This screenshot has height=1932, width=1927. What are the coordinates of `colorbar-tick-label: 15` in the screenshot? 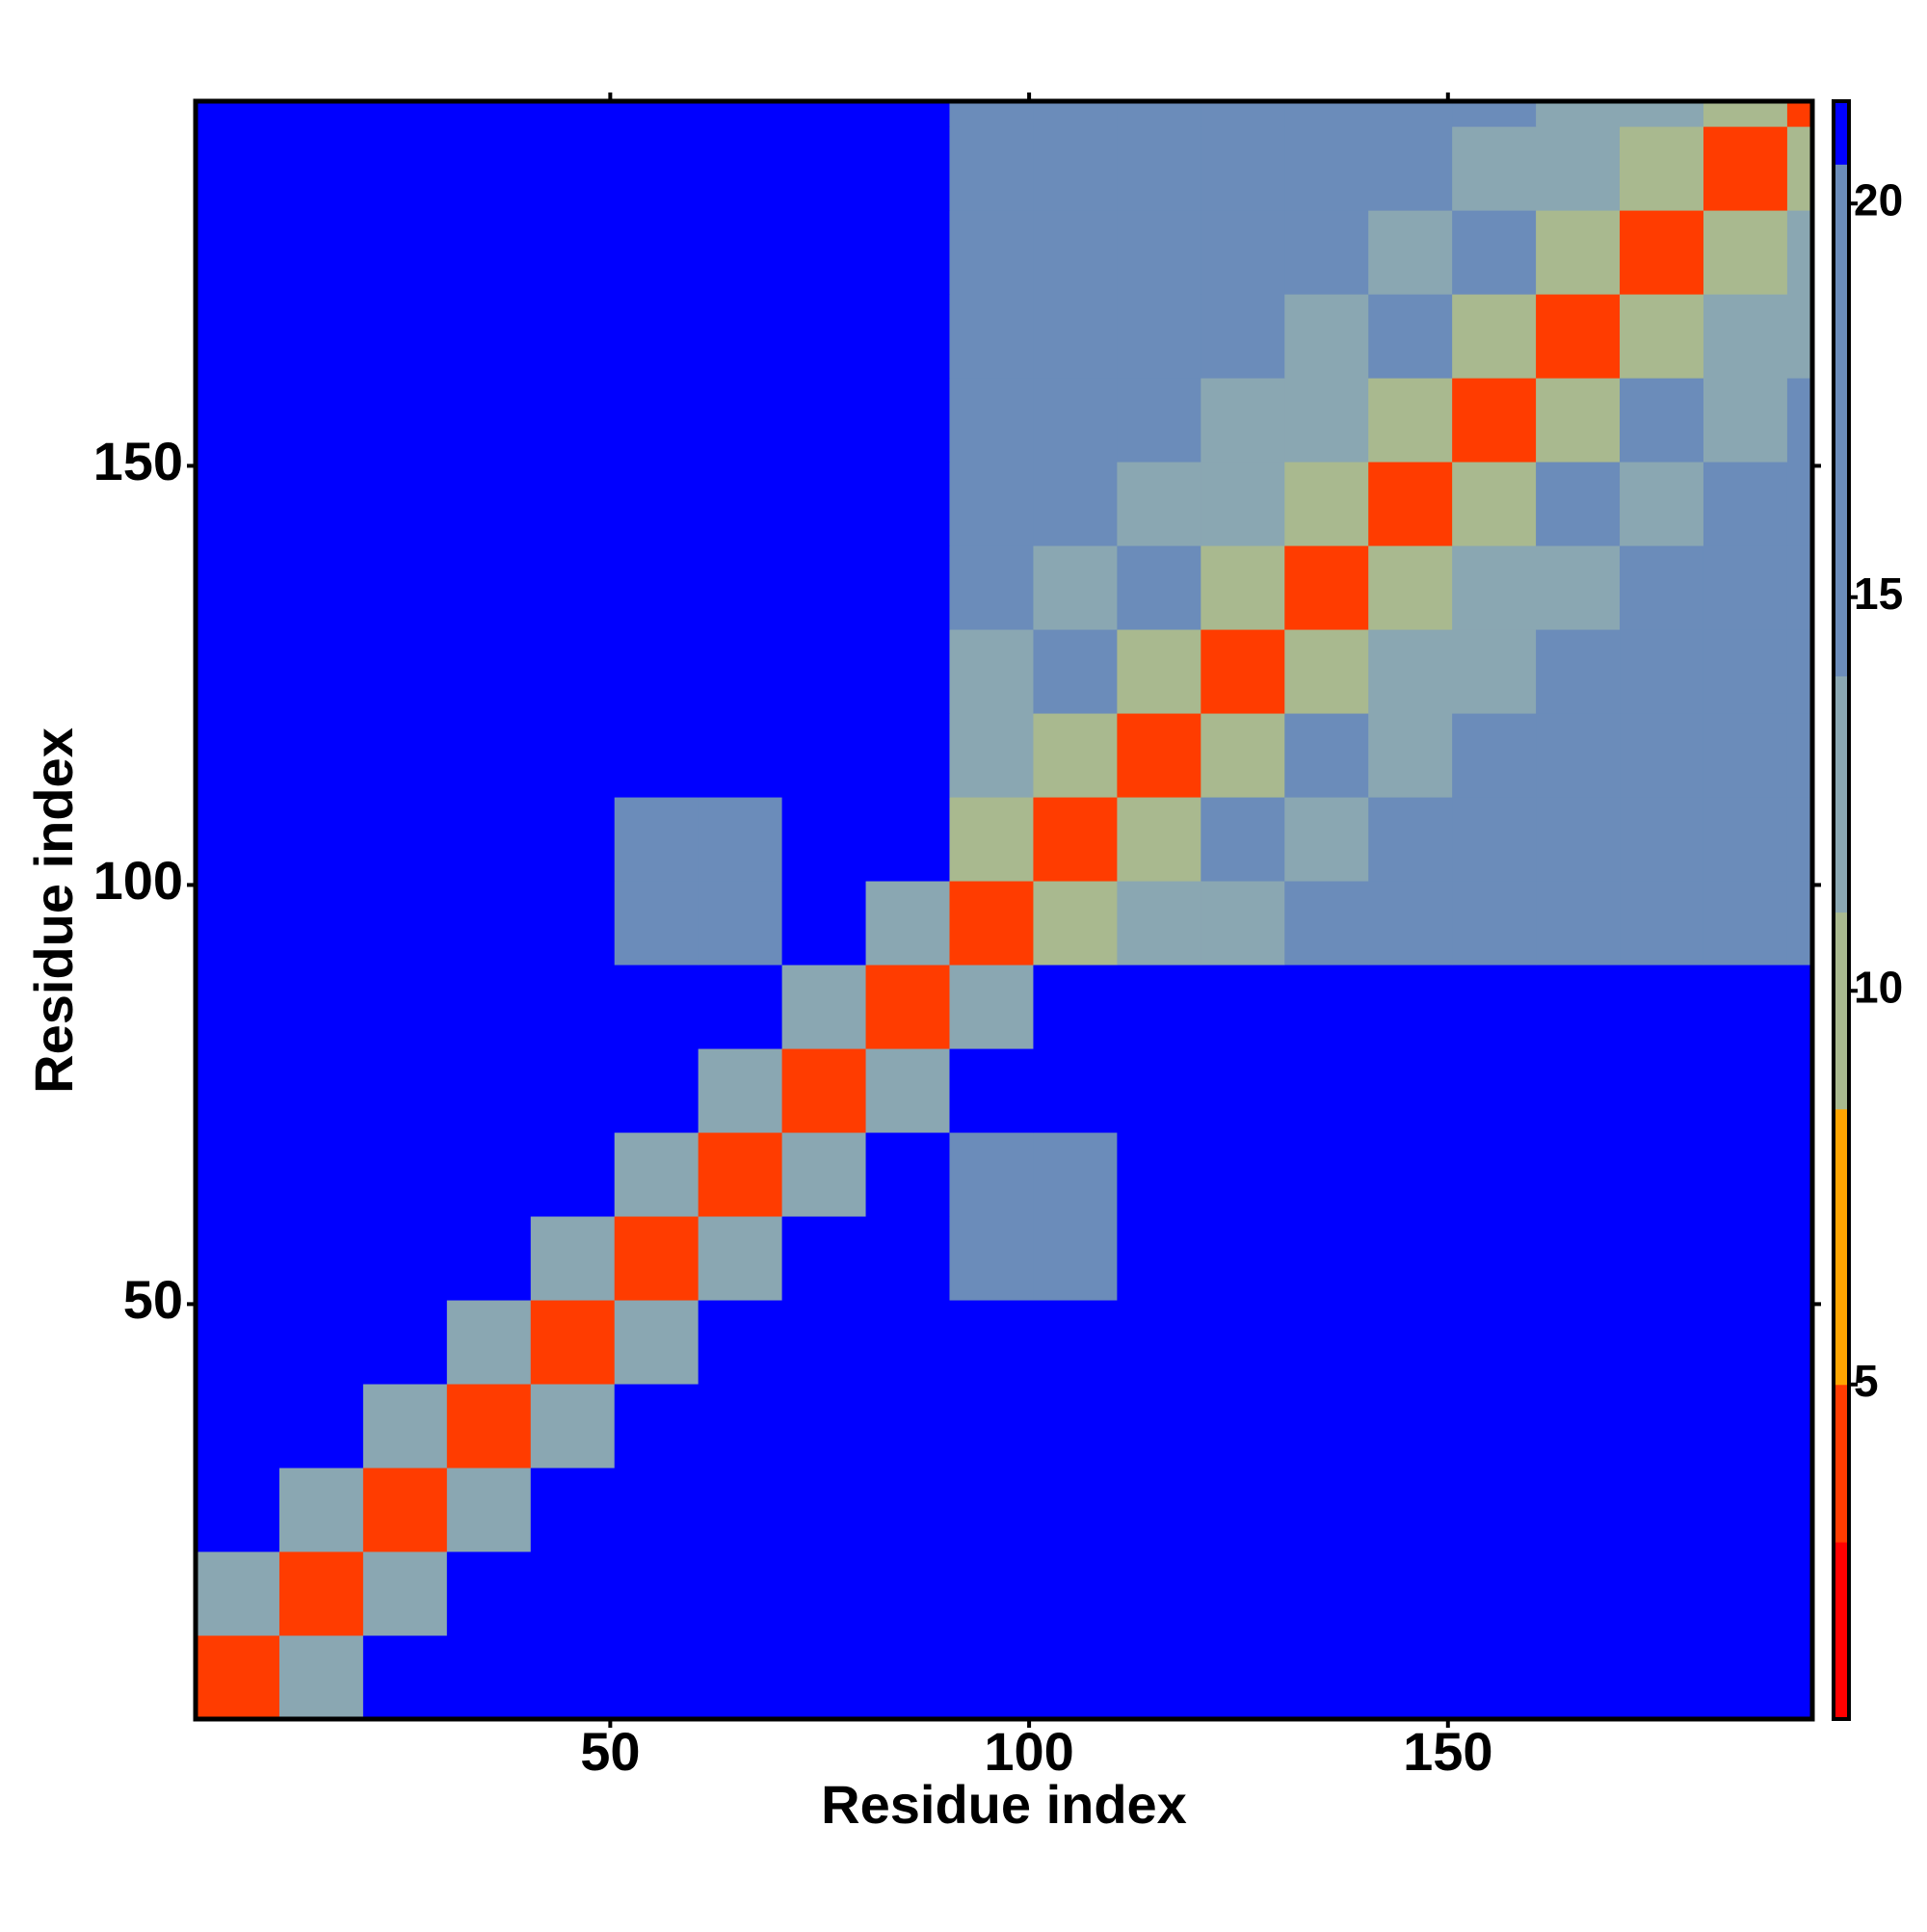 It's located at (1878, 594).